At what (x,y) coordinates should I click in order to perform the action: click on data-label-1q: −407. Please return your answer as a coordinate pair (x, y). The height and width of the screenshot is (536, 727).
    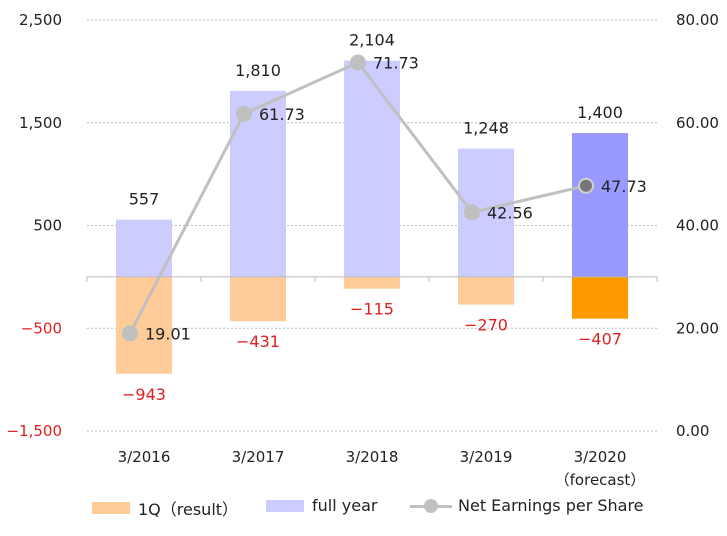
    Looking at the image, I should click on (600, 339).